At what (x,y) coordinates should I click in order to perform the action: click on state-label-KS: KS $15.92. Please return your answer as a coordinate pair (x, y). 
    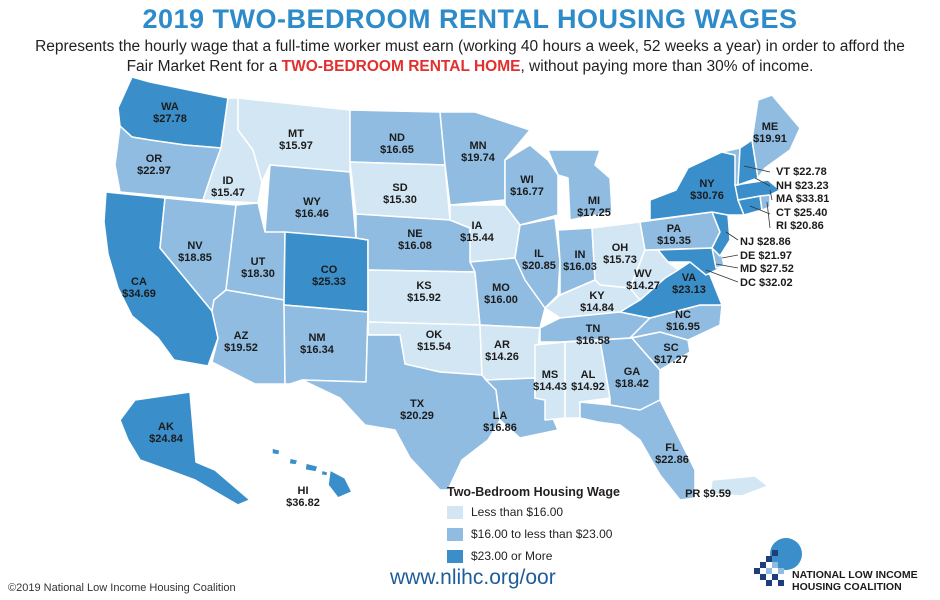
    Looking at the image, I should click on (424, 292).